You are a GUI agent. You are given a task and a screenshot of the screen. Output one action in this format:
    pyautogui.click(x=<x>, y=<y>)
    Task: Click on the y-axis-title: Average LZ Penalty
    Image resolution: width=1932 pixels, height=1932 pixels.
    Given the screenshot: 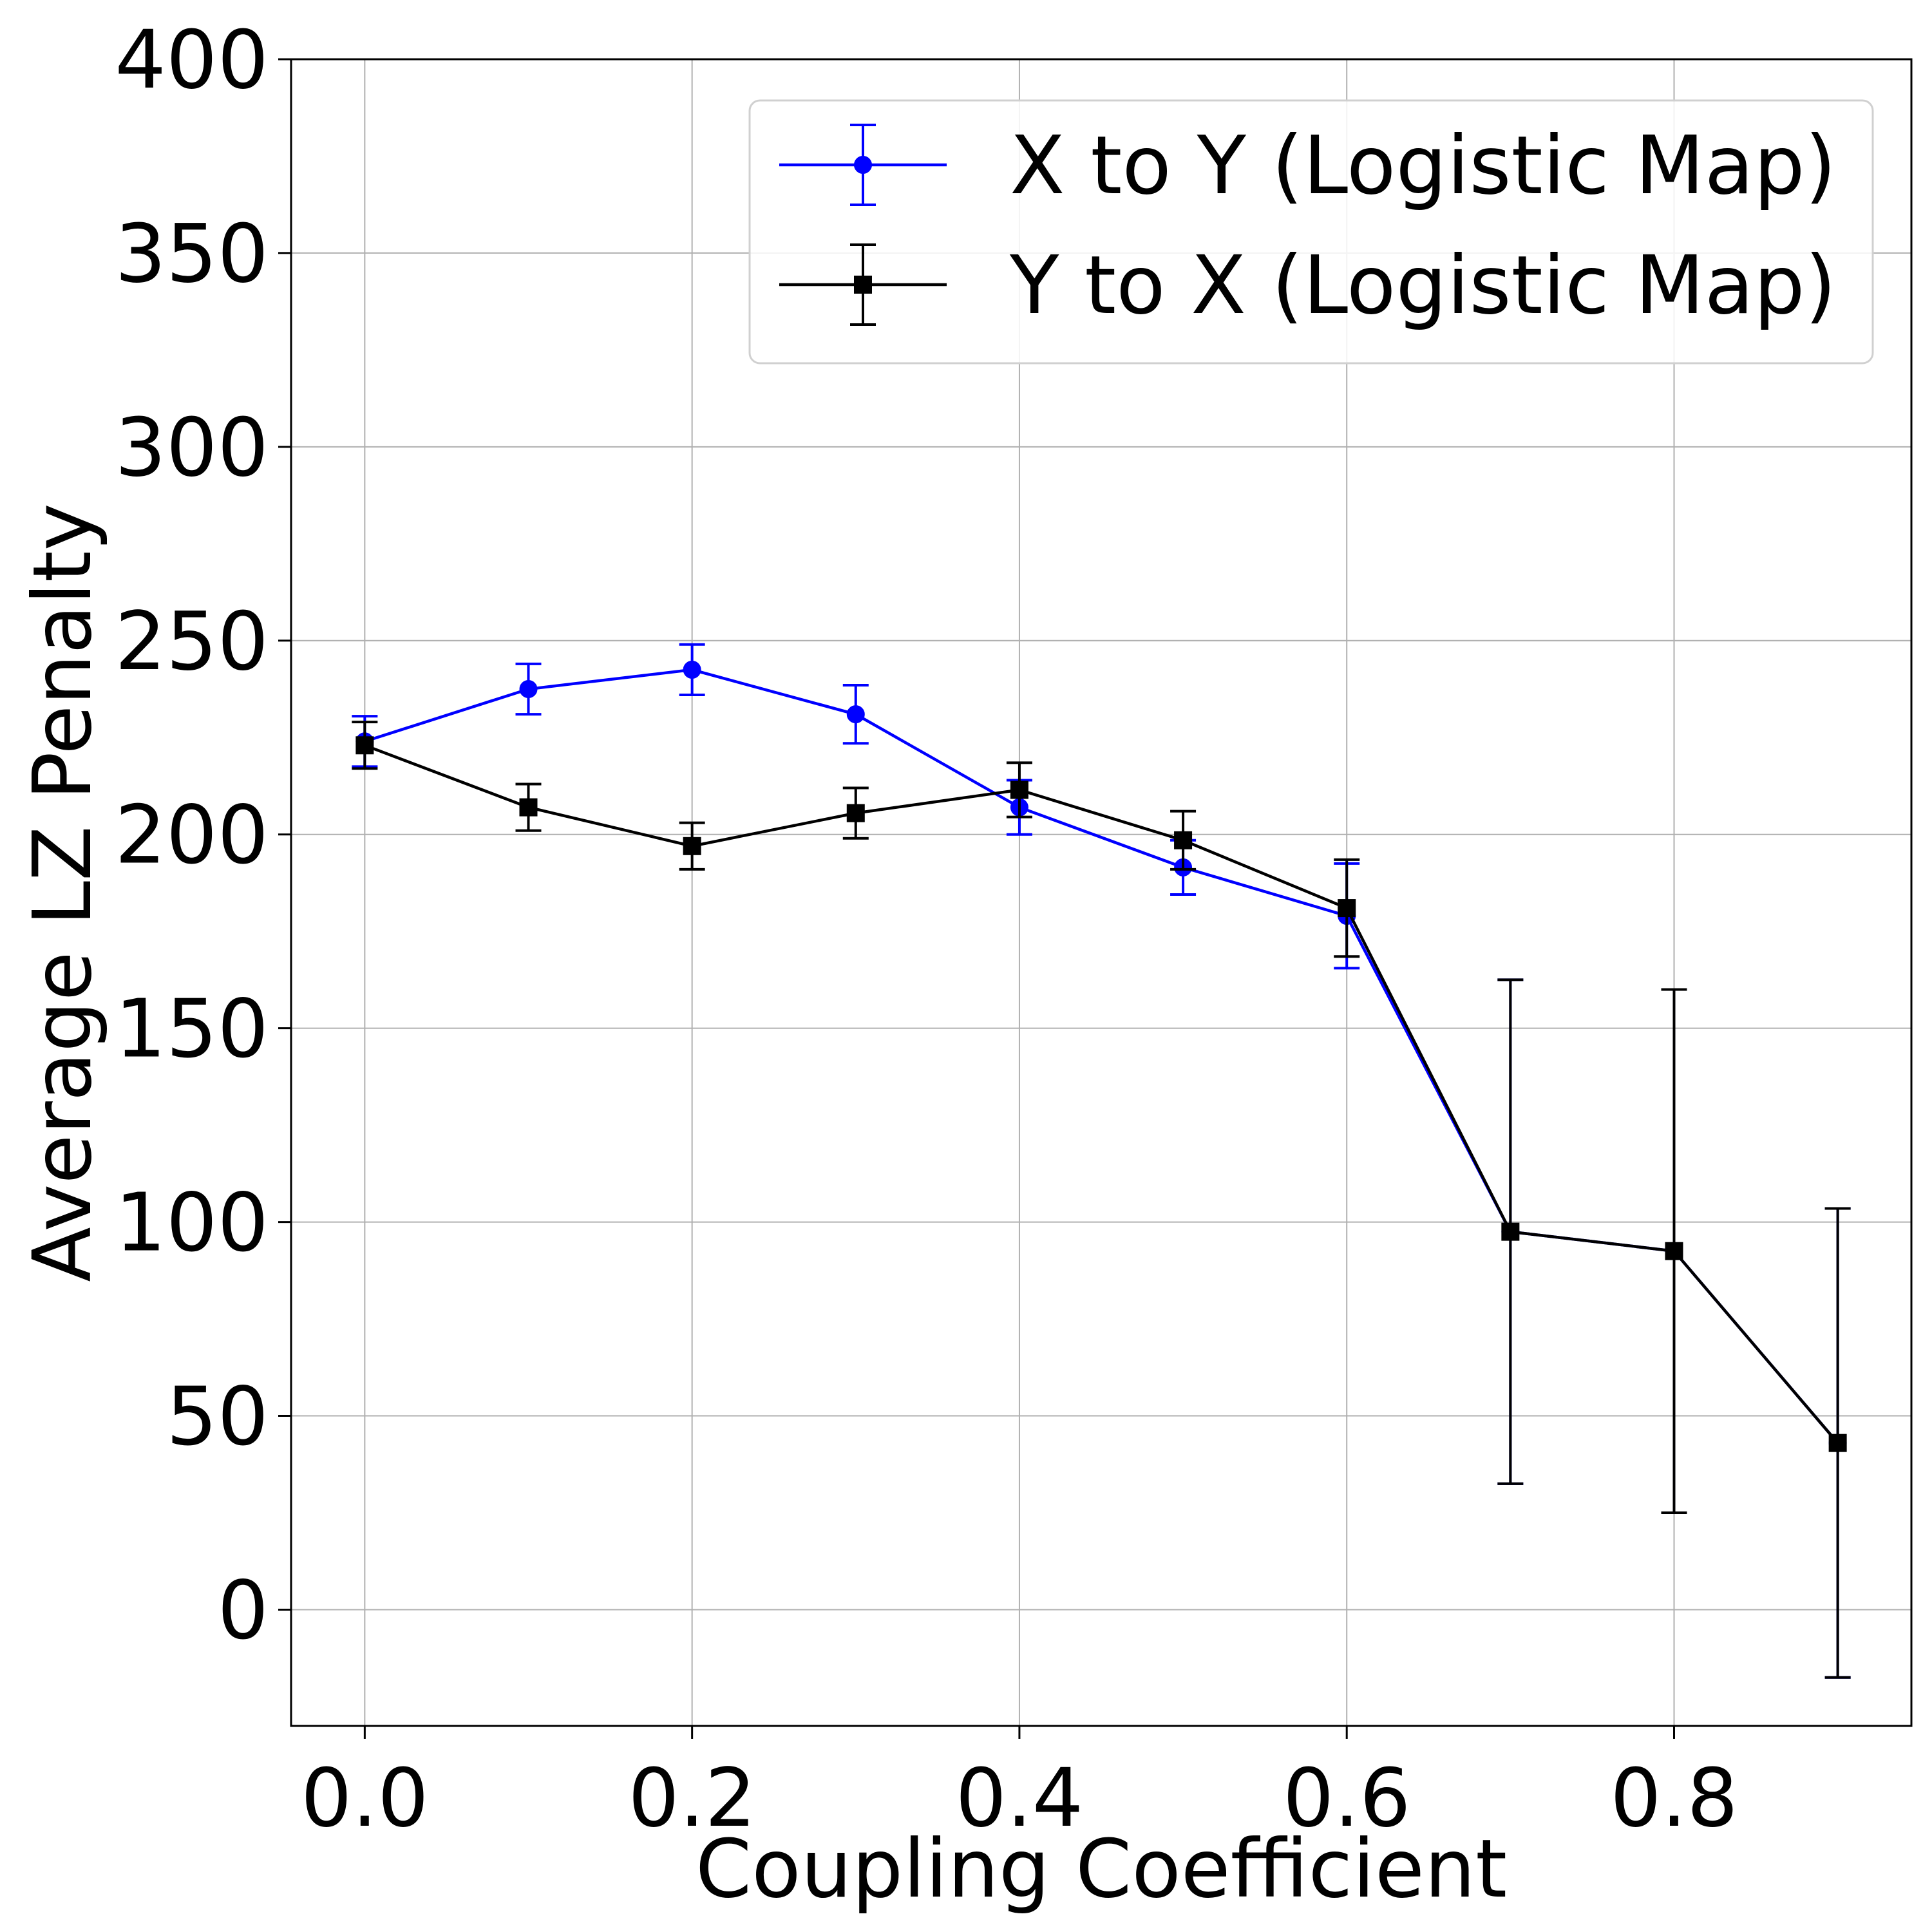 What is the action you would take?
    pyautogui.click(x=62, y=892)
    